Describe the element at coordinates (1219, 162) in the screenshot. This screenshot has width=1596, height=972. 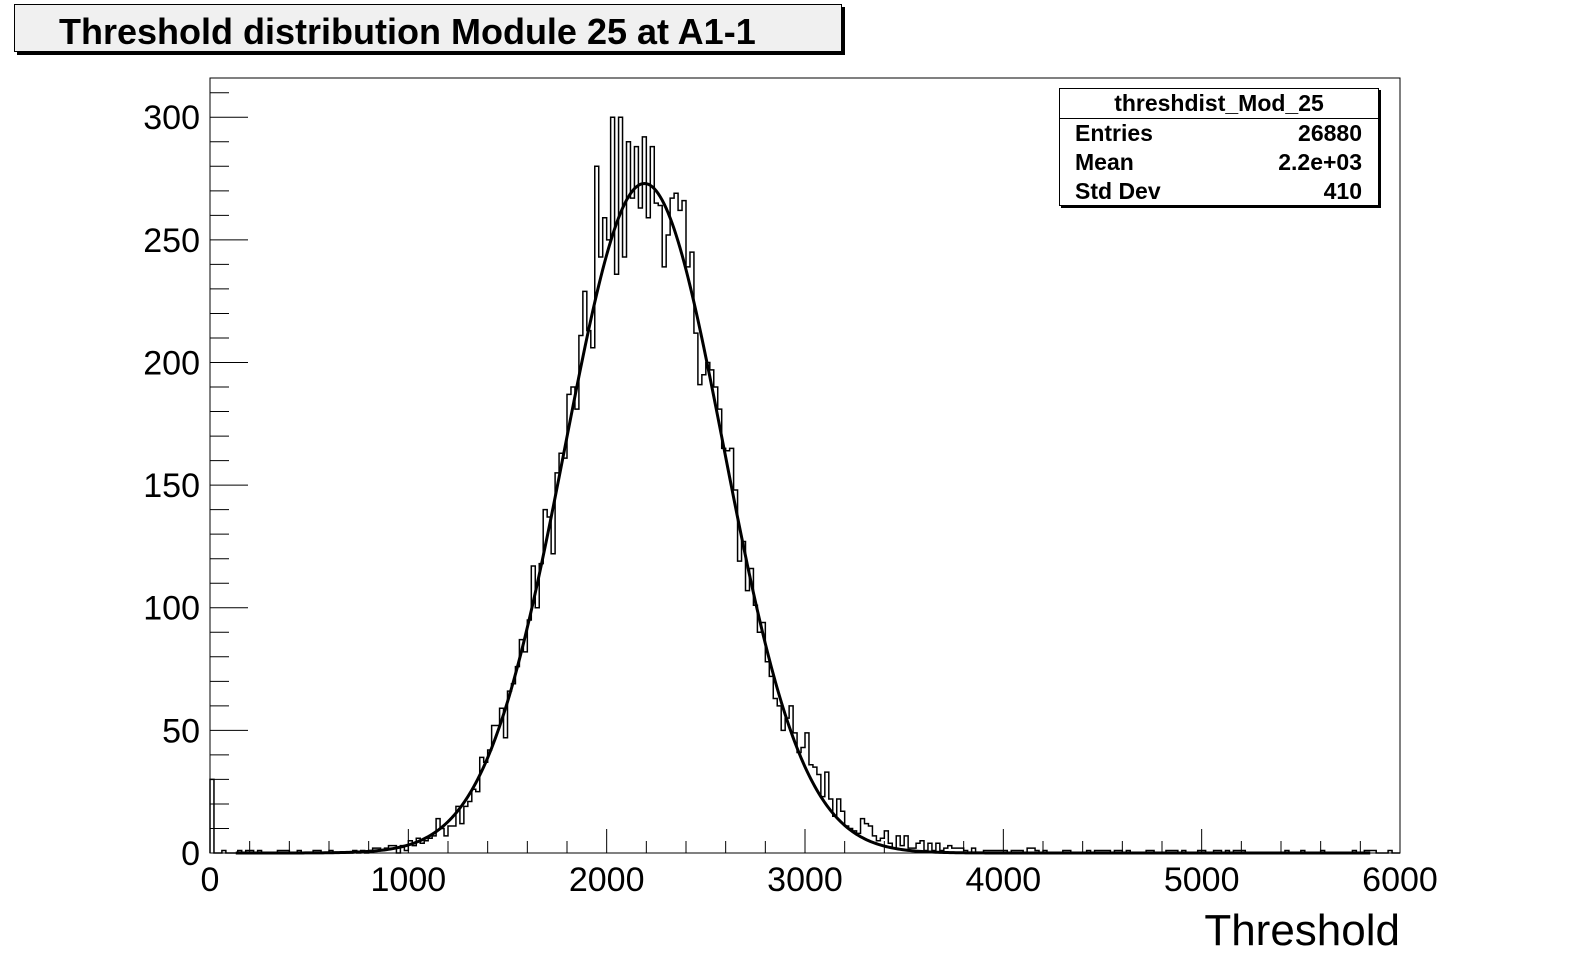
I see `stats-row-mean: Mean 2.2e+03` at that location.